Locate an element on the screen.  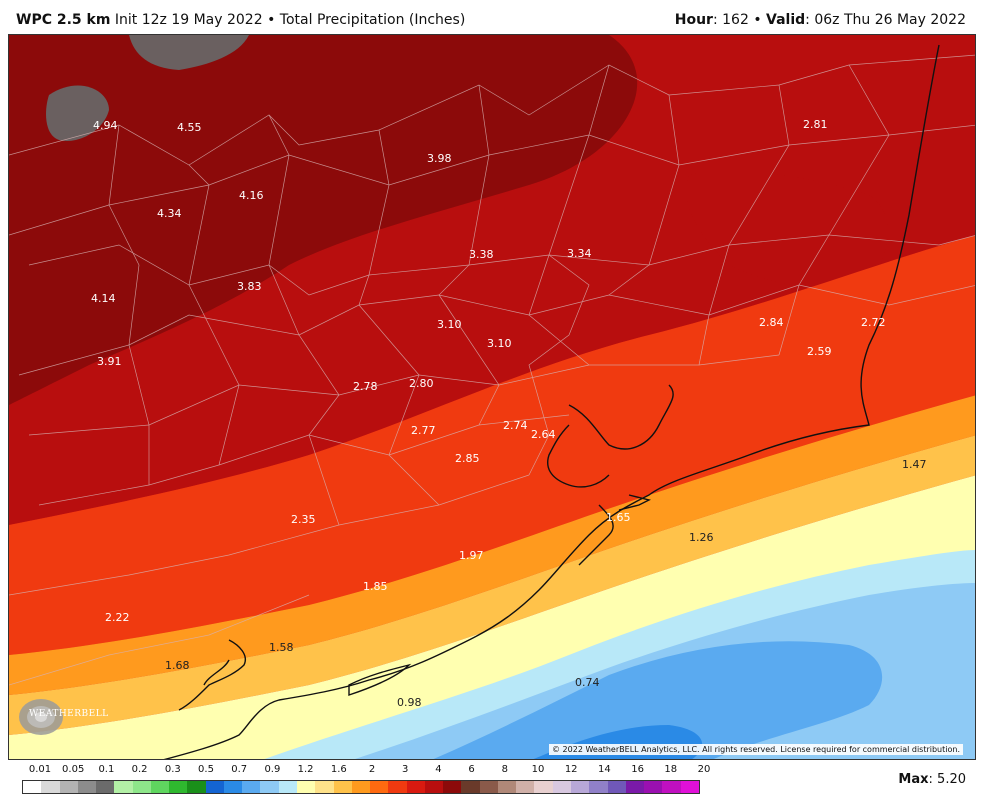
legend-tick-label: 8 is located at coordinates (504, 769).